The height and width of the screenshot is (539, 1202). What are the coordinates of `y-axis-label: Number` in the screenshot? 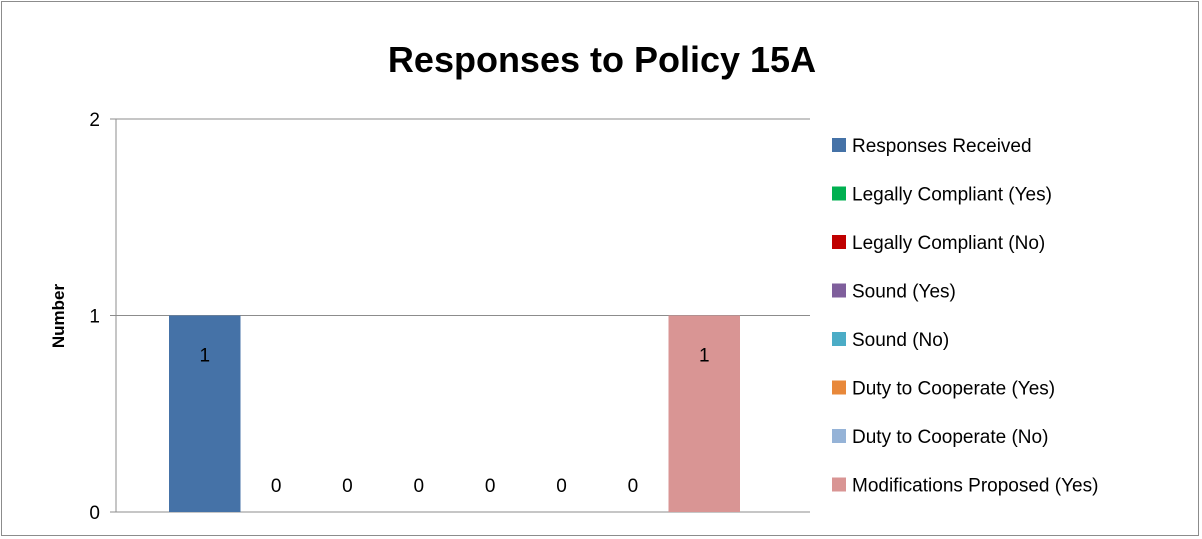 It's located at (58, 316).